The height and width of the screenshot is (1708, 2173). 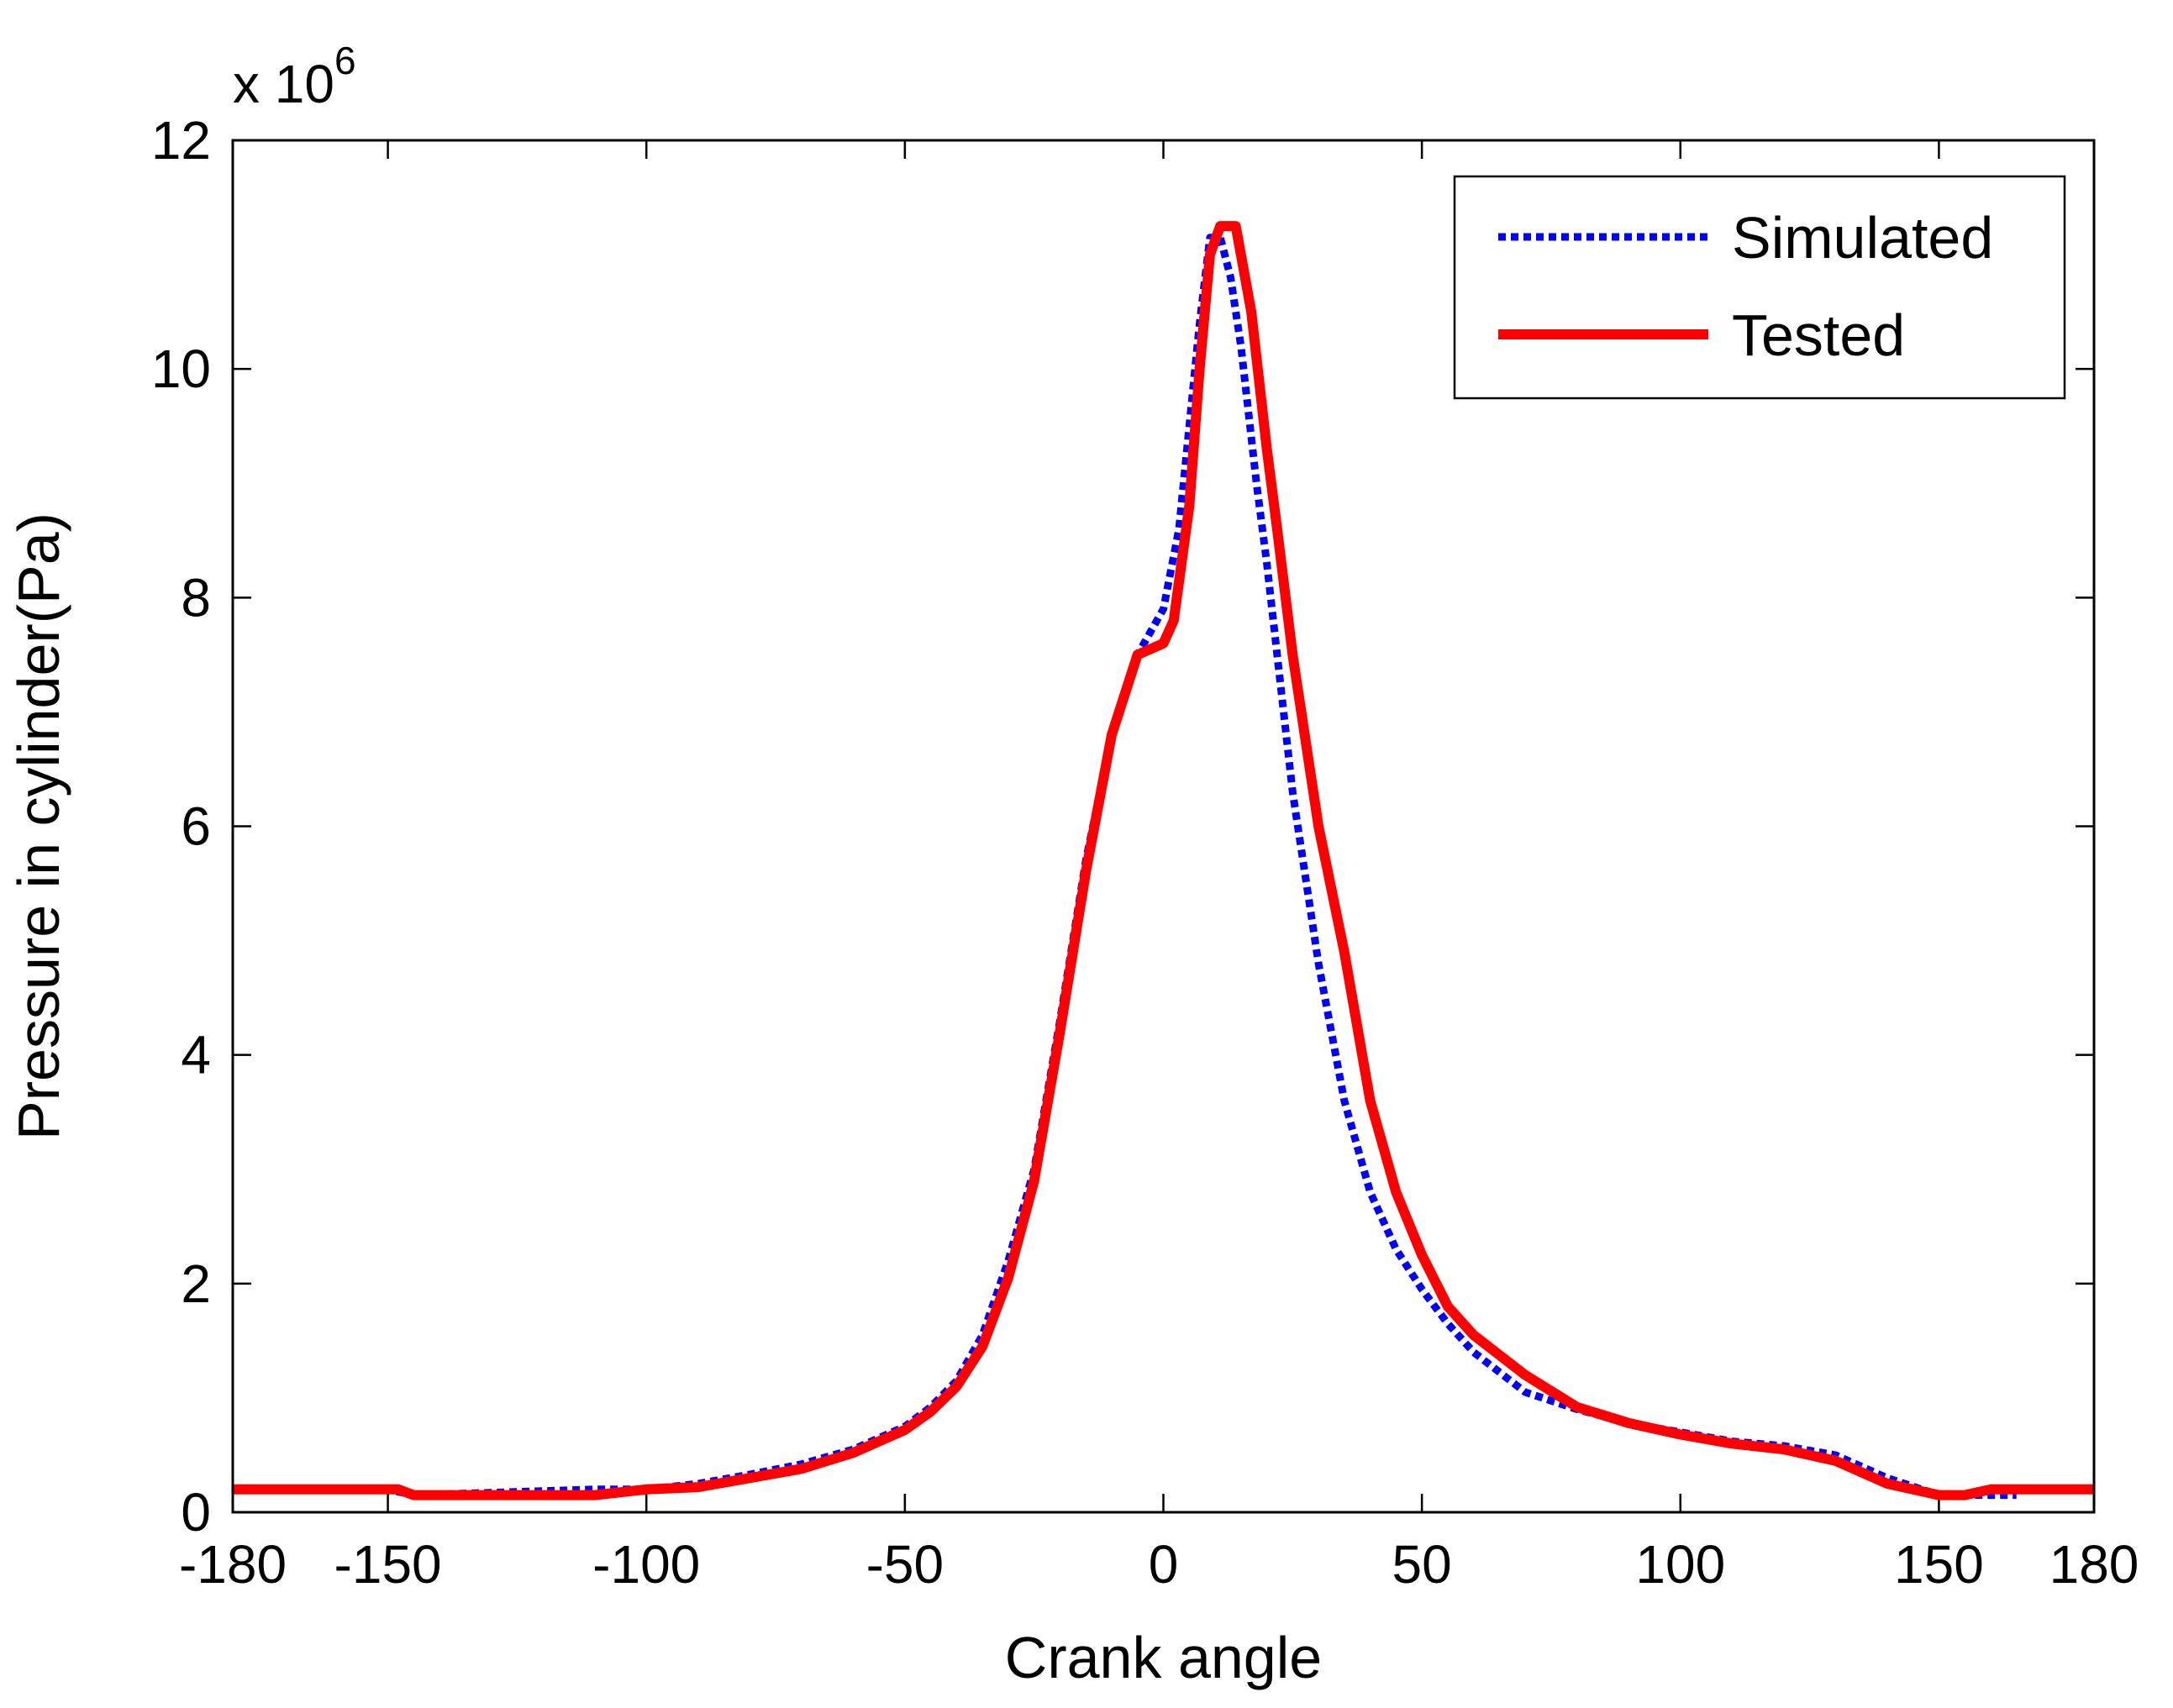 What do you see at coordinates (196, 1055) in the screenshot?
I see `y-tick-label: 4` at bounding box center [196, 1055].